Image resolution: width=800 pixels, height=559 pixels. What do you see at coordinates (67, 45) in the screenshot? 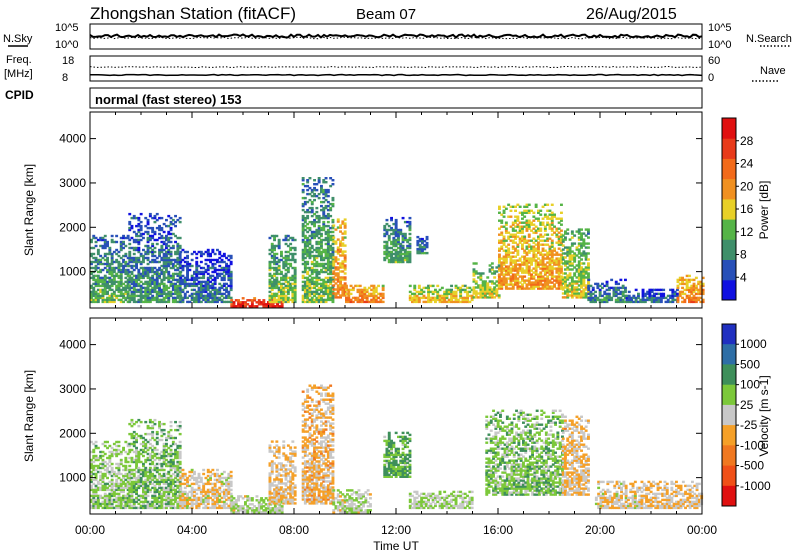
I see `noise-left-tick-bottom: 10^0` at bounding box center [67, 45].